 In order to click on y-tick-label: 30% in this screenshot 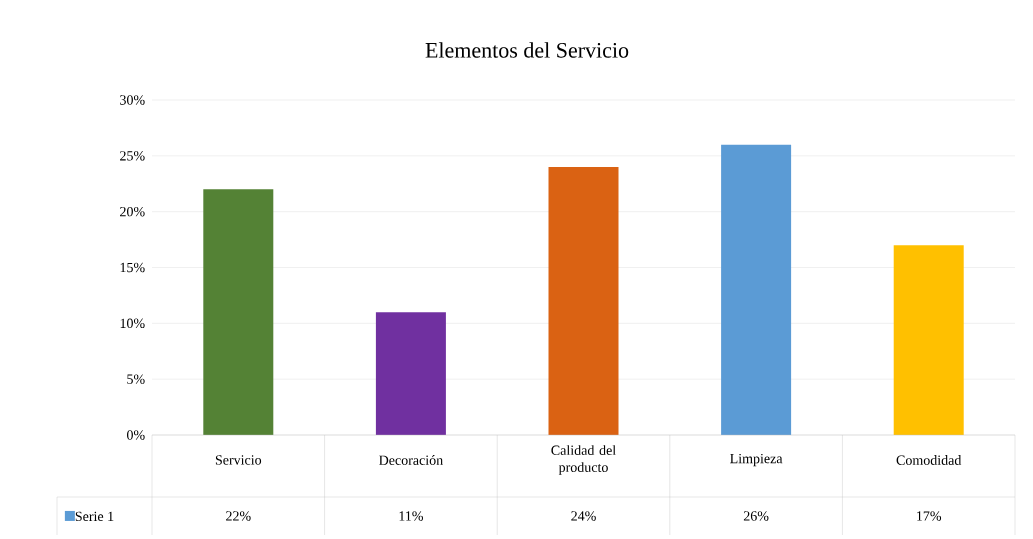, I will do `click(132, 100)`.